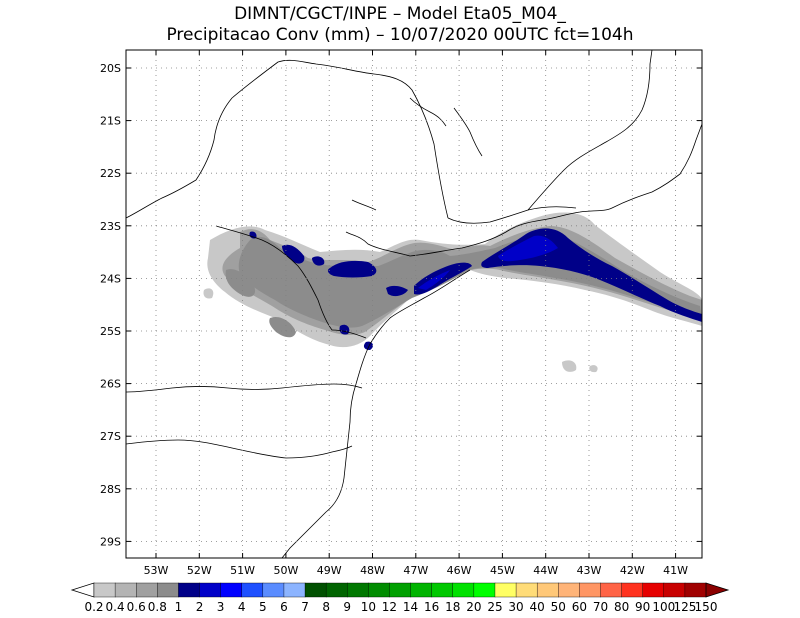 This screenshot has height=618, width=800. What do you see at coordinates (431, 607) in the screenshot?
I see `colorbar-label: 16` at bounding box center [431, 607].